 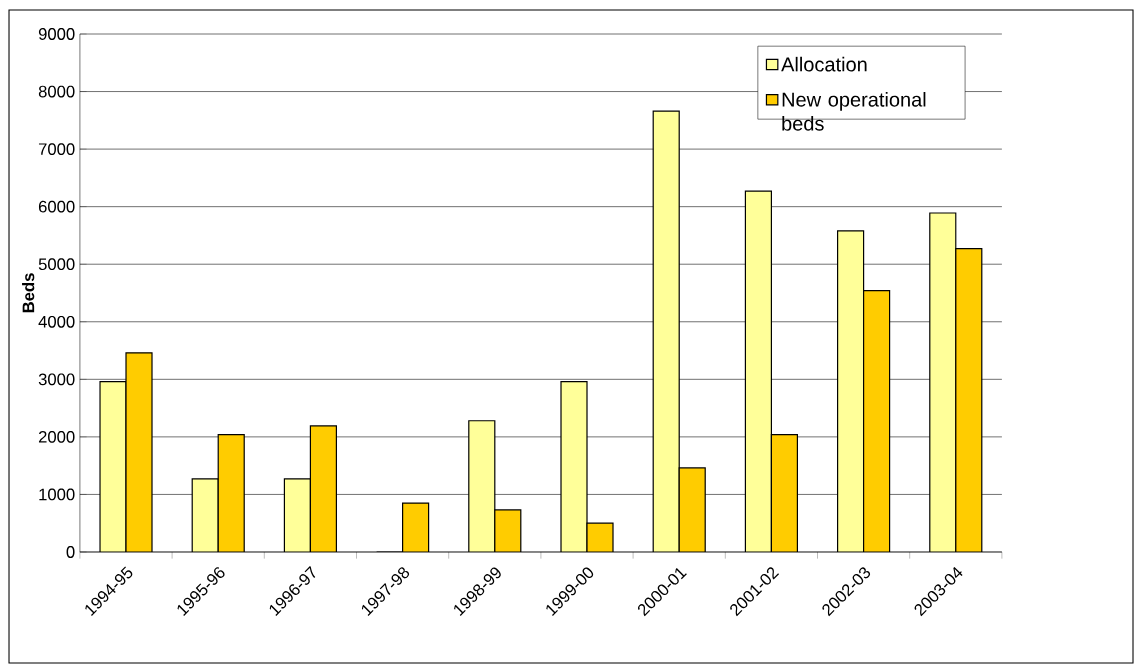 What do you see at coordinates (854, 111) in the screenshot?
I see `legend-label: New operational beds` at bounding box center [854, 111].